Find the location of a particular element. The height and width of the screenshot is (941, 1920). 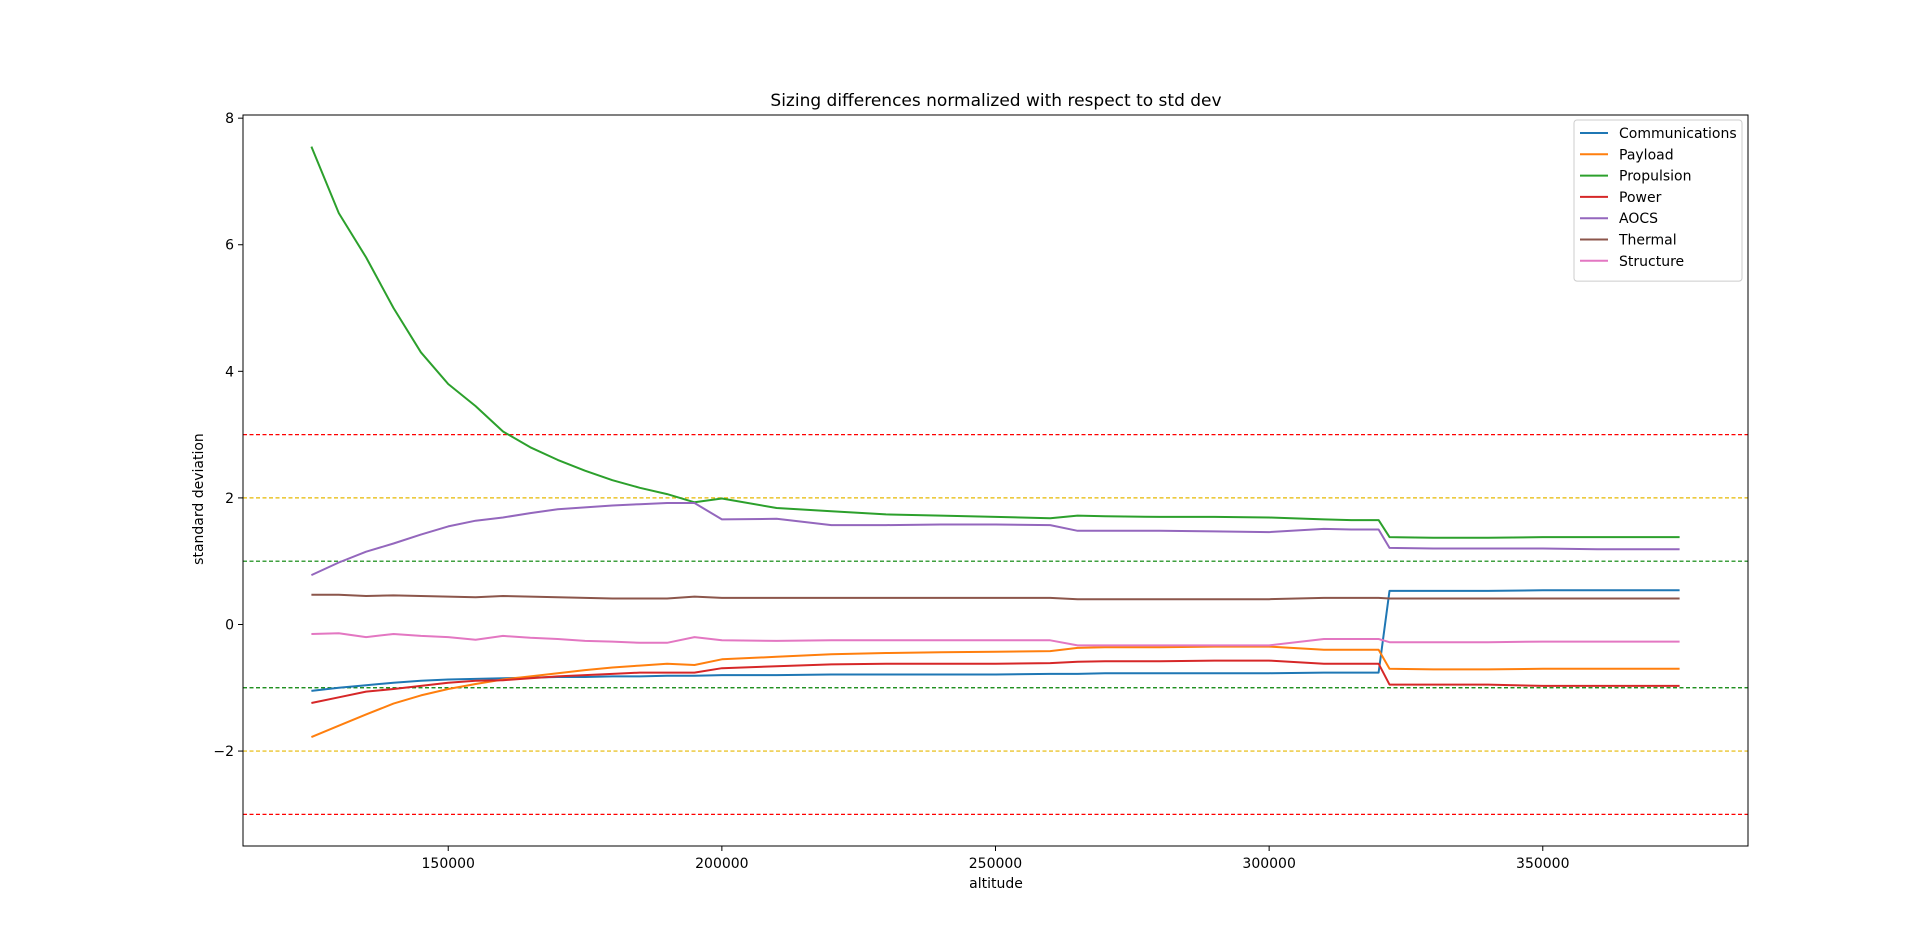

x-tick-label: 350000 is located at coordinates (1542, 864).